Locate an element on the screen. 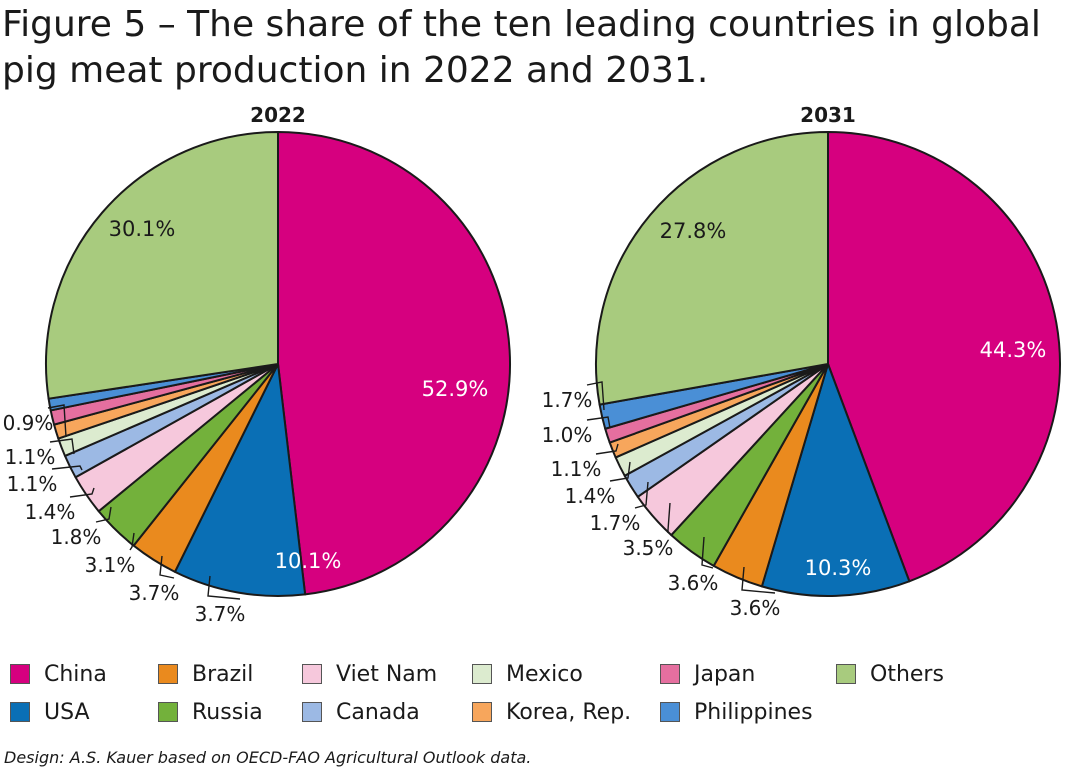 This screenshot has height=779, width=1080. legend-label: Others is located at coordinates (907, 674).